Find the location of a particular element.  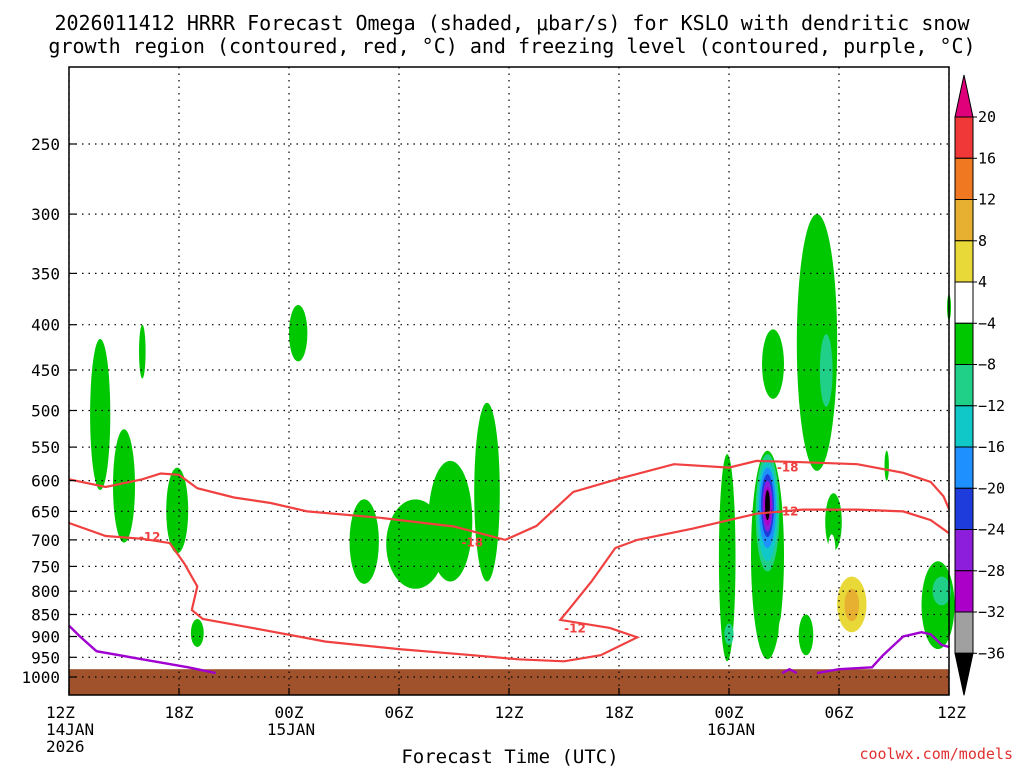

colorbar-label: −36 is located at coordinates (991, 653).